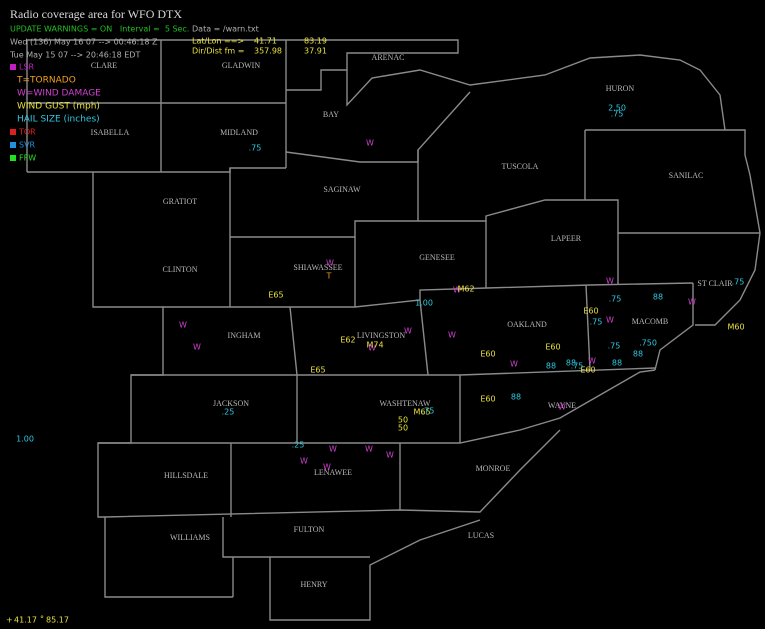 The height and width of the screenshot is (629, 765). I want to click on county-label: LUCAS, so click(481, 535).